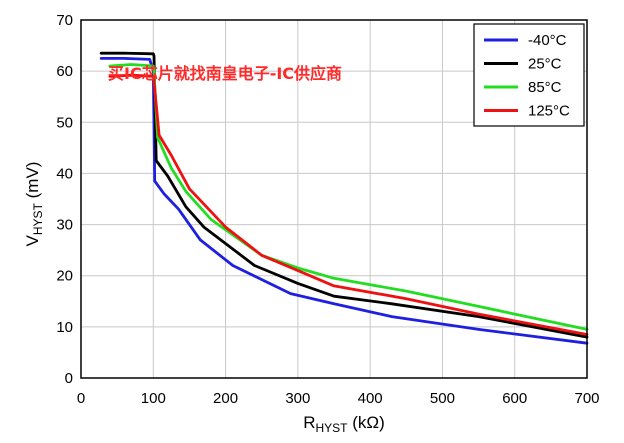 This screenshot has width=624, height=443. Describe the element at coordinates (153, 398) in the screenshot. I see `x-tick-label: 100` at that location.